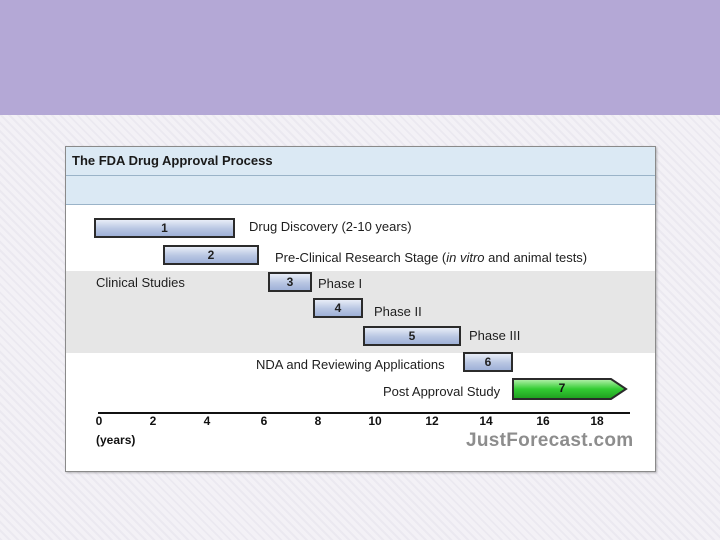 Image resolution: width=720 pixels, height=540 pixels. I want to click on years-unit-label: (years), so click(116, 440).